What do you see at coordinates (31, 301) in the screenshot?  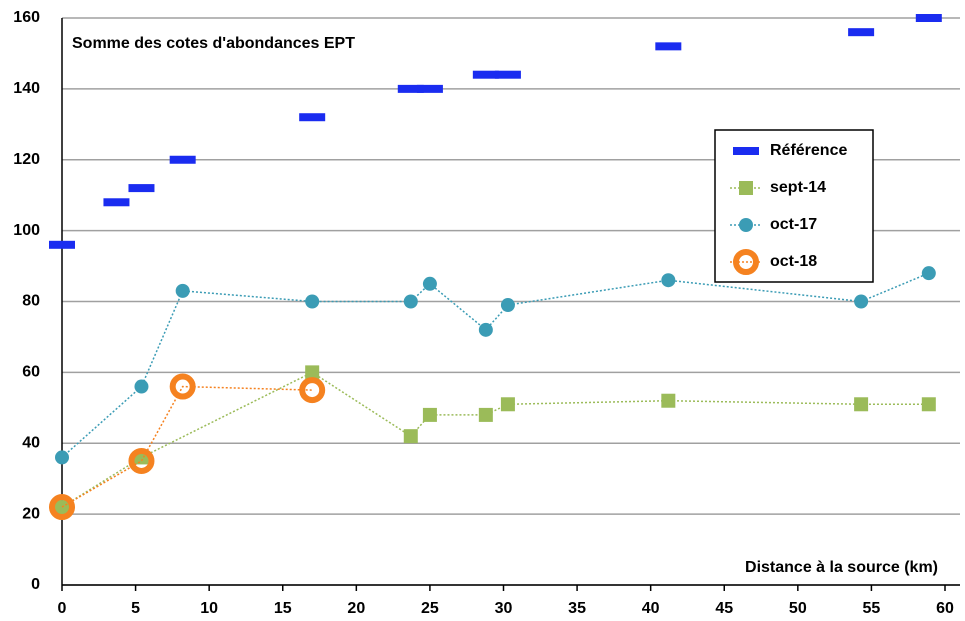 I see `y-tick-label: 80` at bounding box center [31, 301].